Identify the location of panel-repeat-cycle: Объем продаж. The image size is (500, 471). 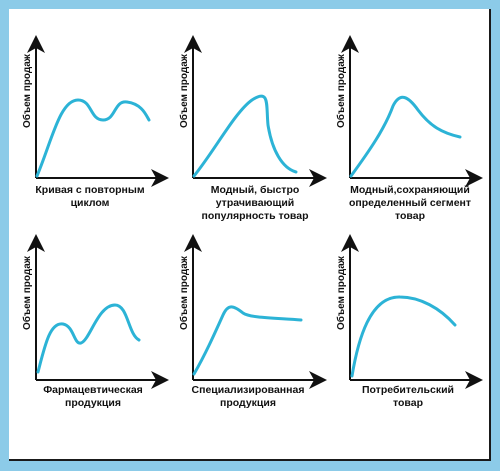
(95, 111).